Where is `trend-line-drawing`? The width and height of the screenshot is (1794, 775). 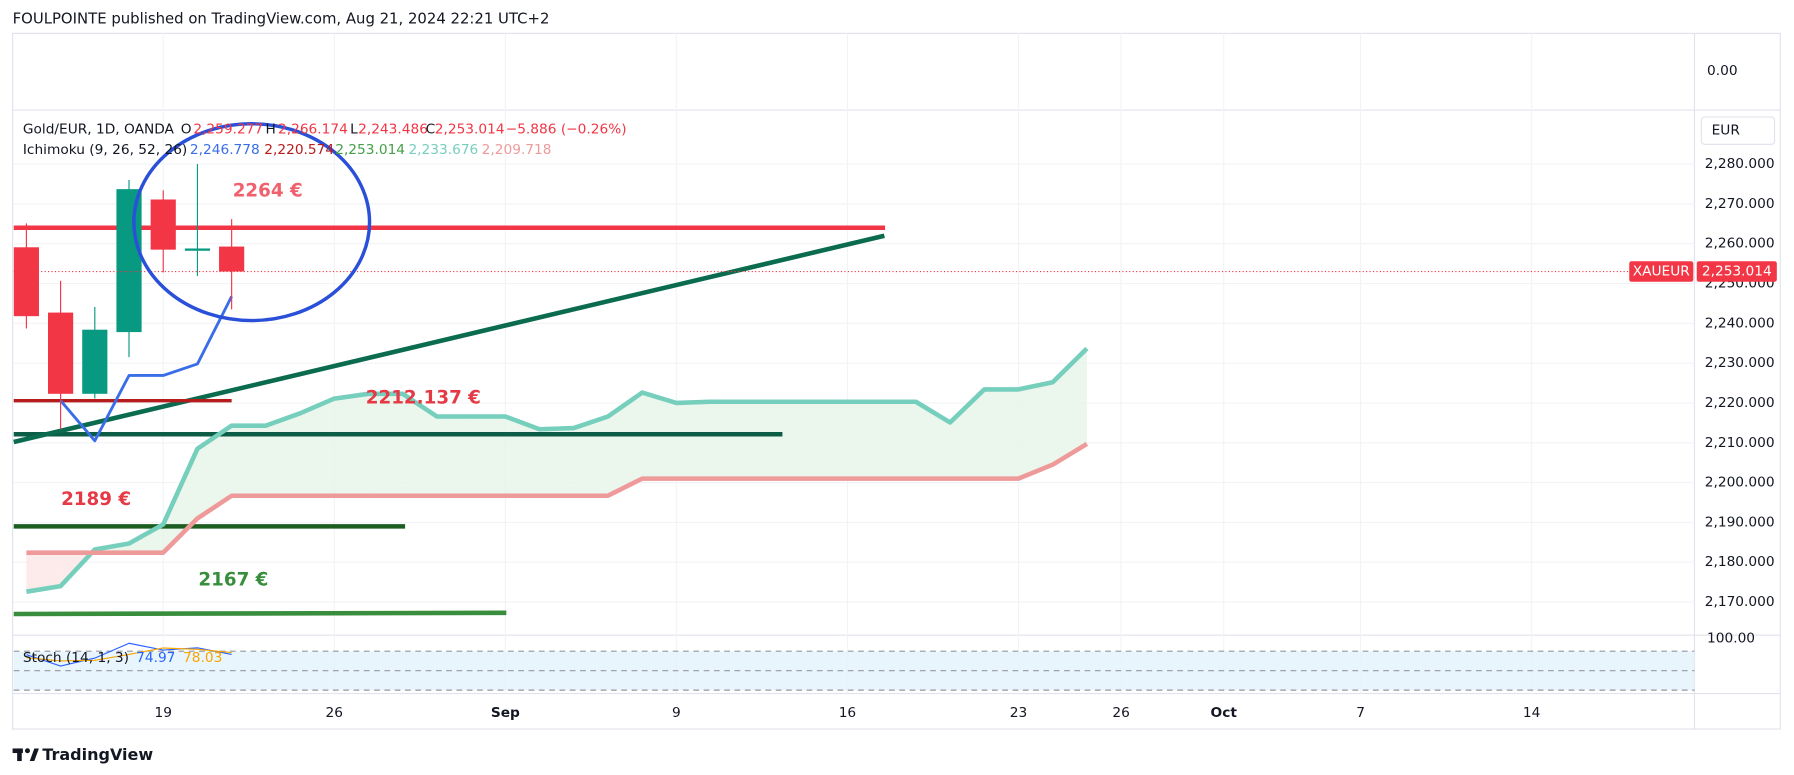
trend-line-drawing is located at coordinates (449, 339).